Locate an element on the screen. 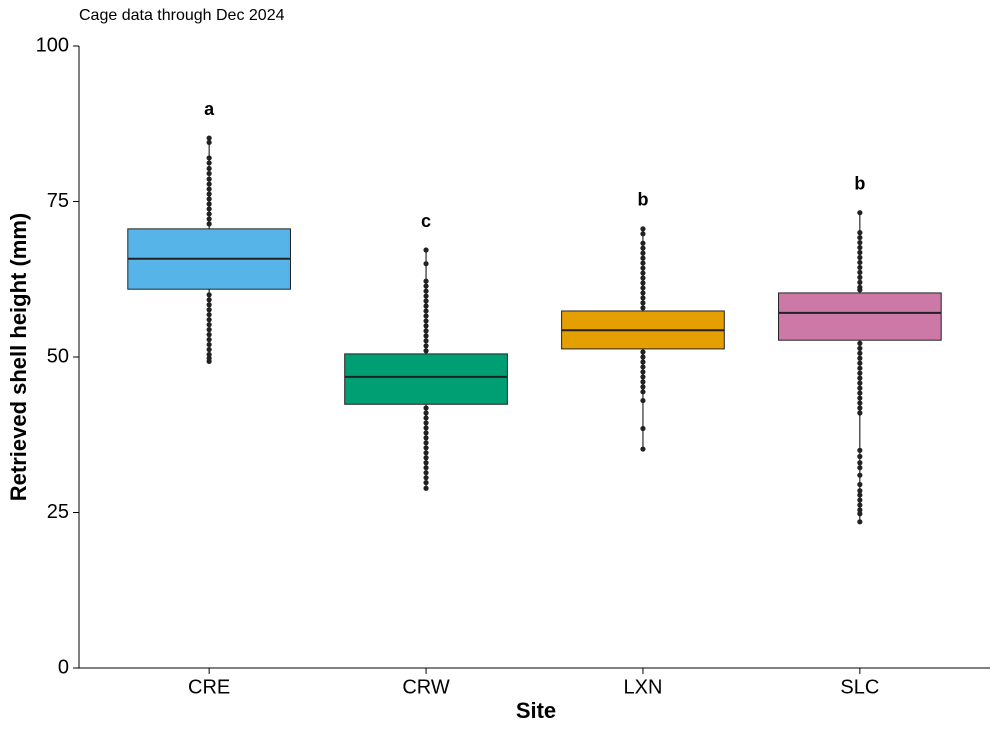 The image size is (1000, 731). group-letter: c is located at coordinates (426, 221).